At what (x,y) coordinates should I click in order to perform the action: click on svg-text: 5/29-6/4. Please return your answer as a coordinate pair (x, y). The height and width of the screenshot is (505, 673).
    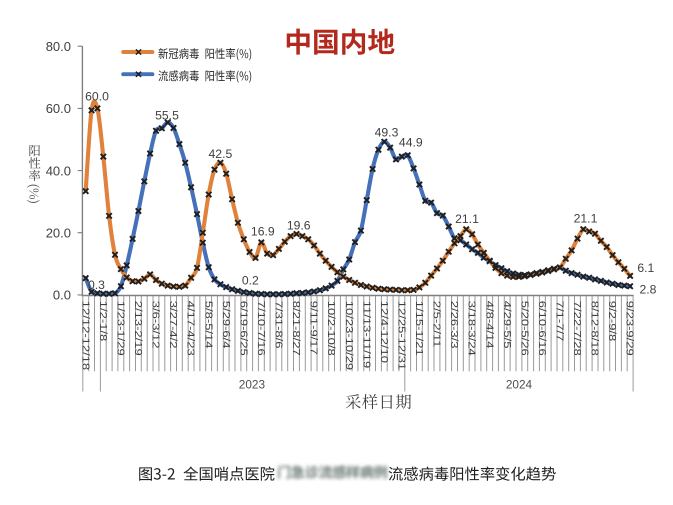
    Looking at the image, I should click on (225, 325).